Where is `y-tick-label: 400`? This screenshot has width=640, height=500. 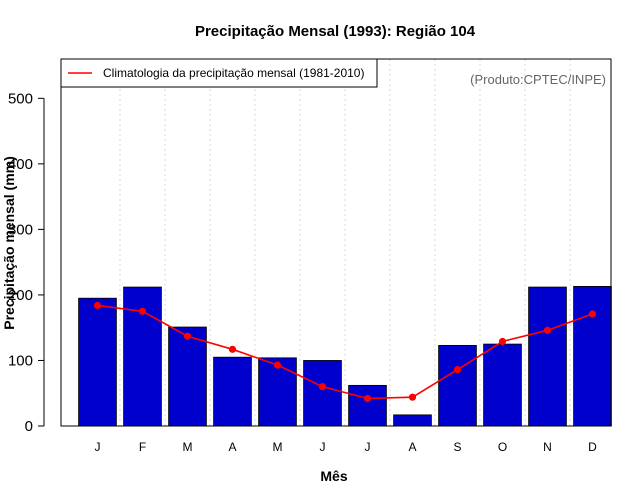 y-tick-label: 400 is located at coordinates (20, 164).